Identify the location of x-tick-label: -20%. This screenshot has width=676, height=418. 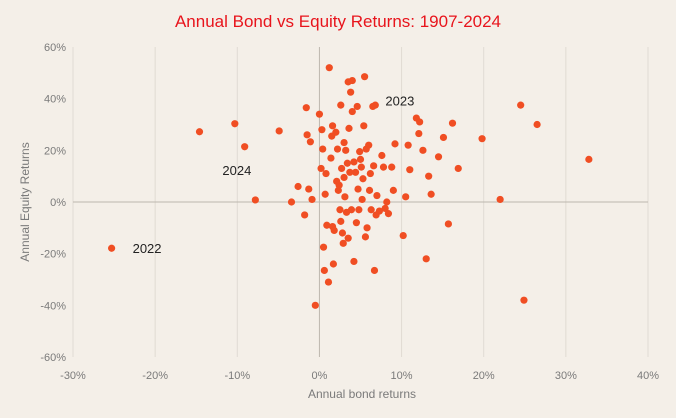
(155, 376).